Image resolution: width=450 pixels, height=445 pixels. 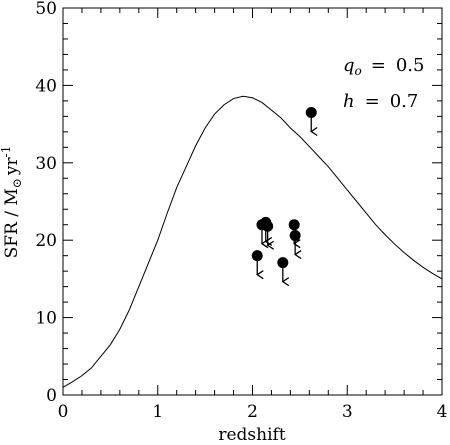 What do you see at coordinates (157, 412) in the screenshot?
I see `x-tick-label: 1` at bounding box center [157, 412].